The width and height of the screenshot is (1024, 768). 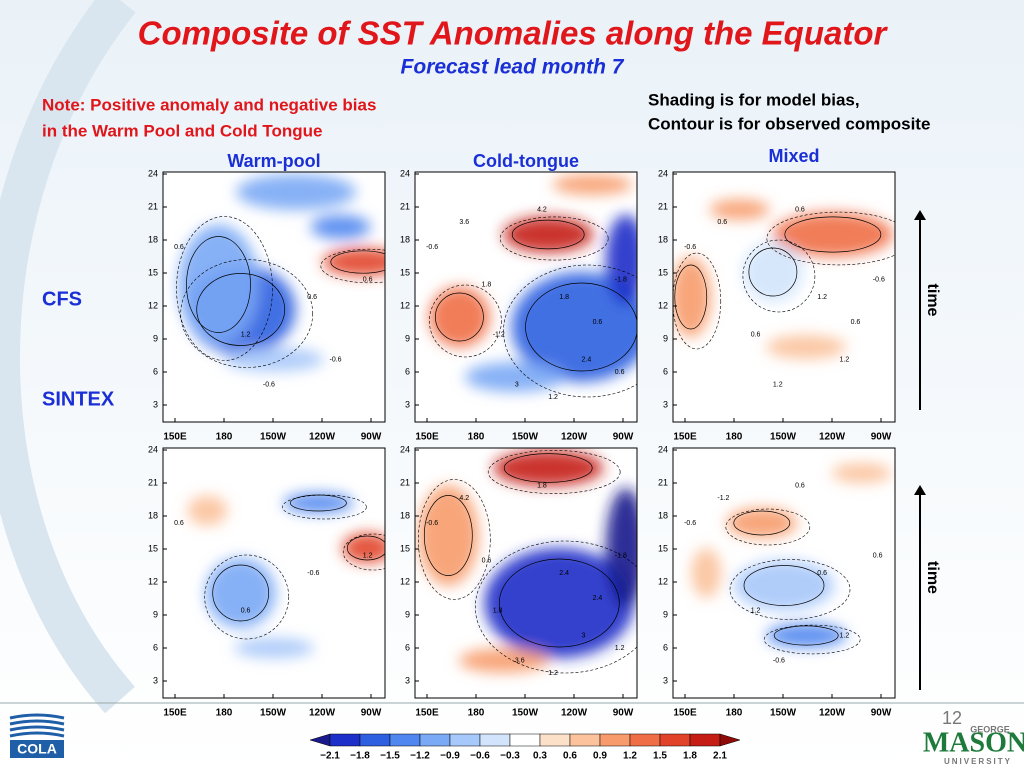 I want to click on panel: 0.6 1.2 0.6 -0.6, so click(x=274, y=573).